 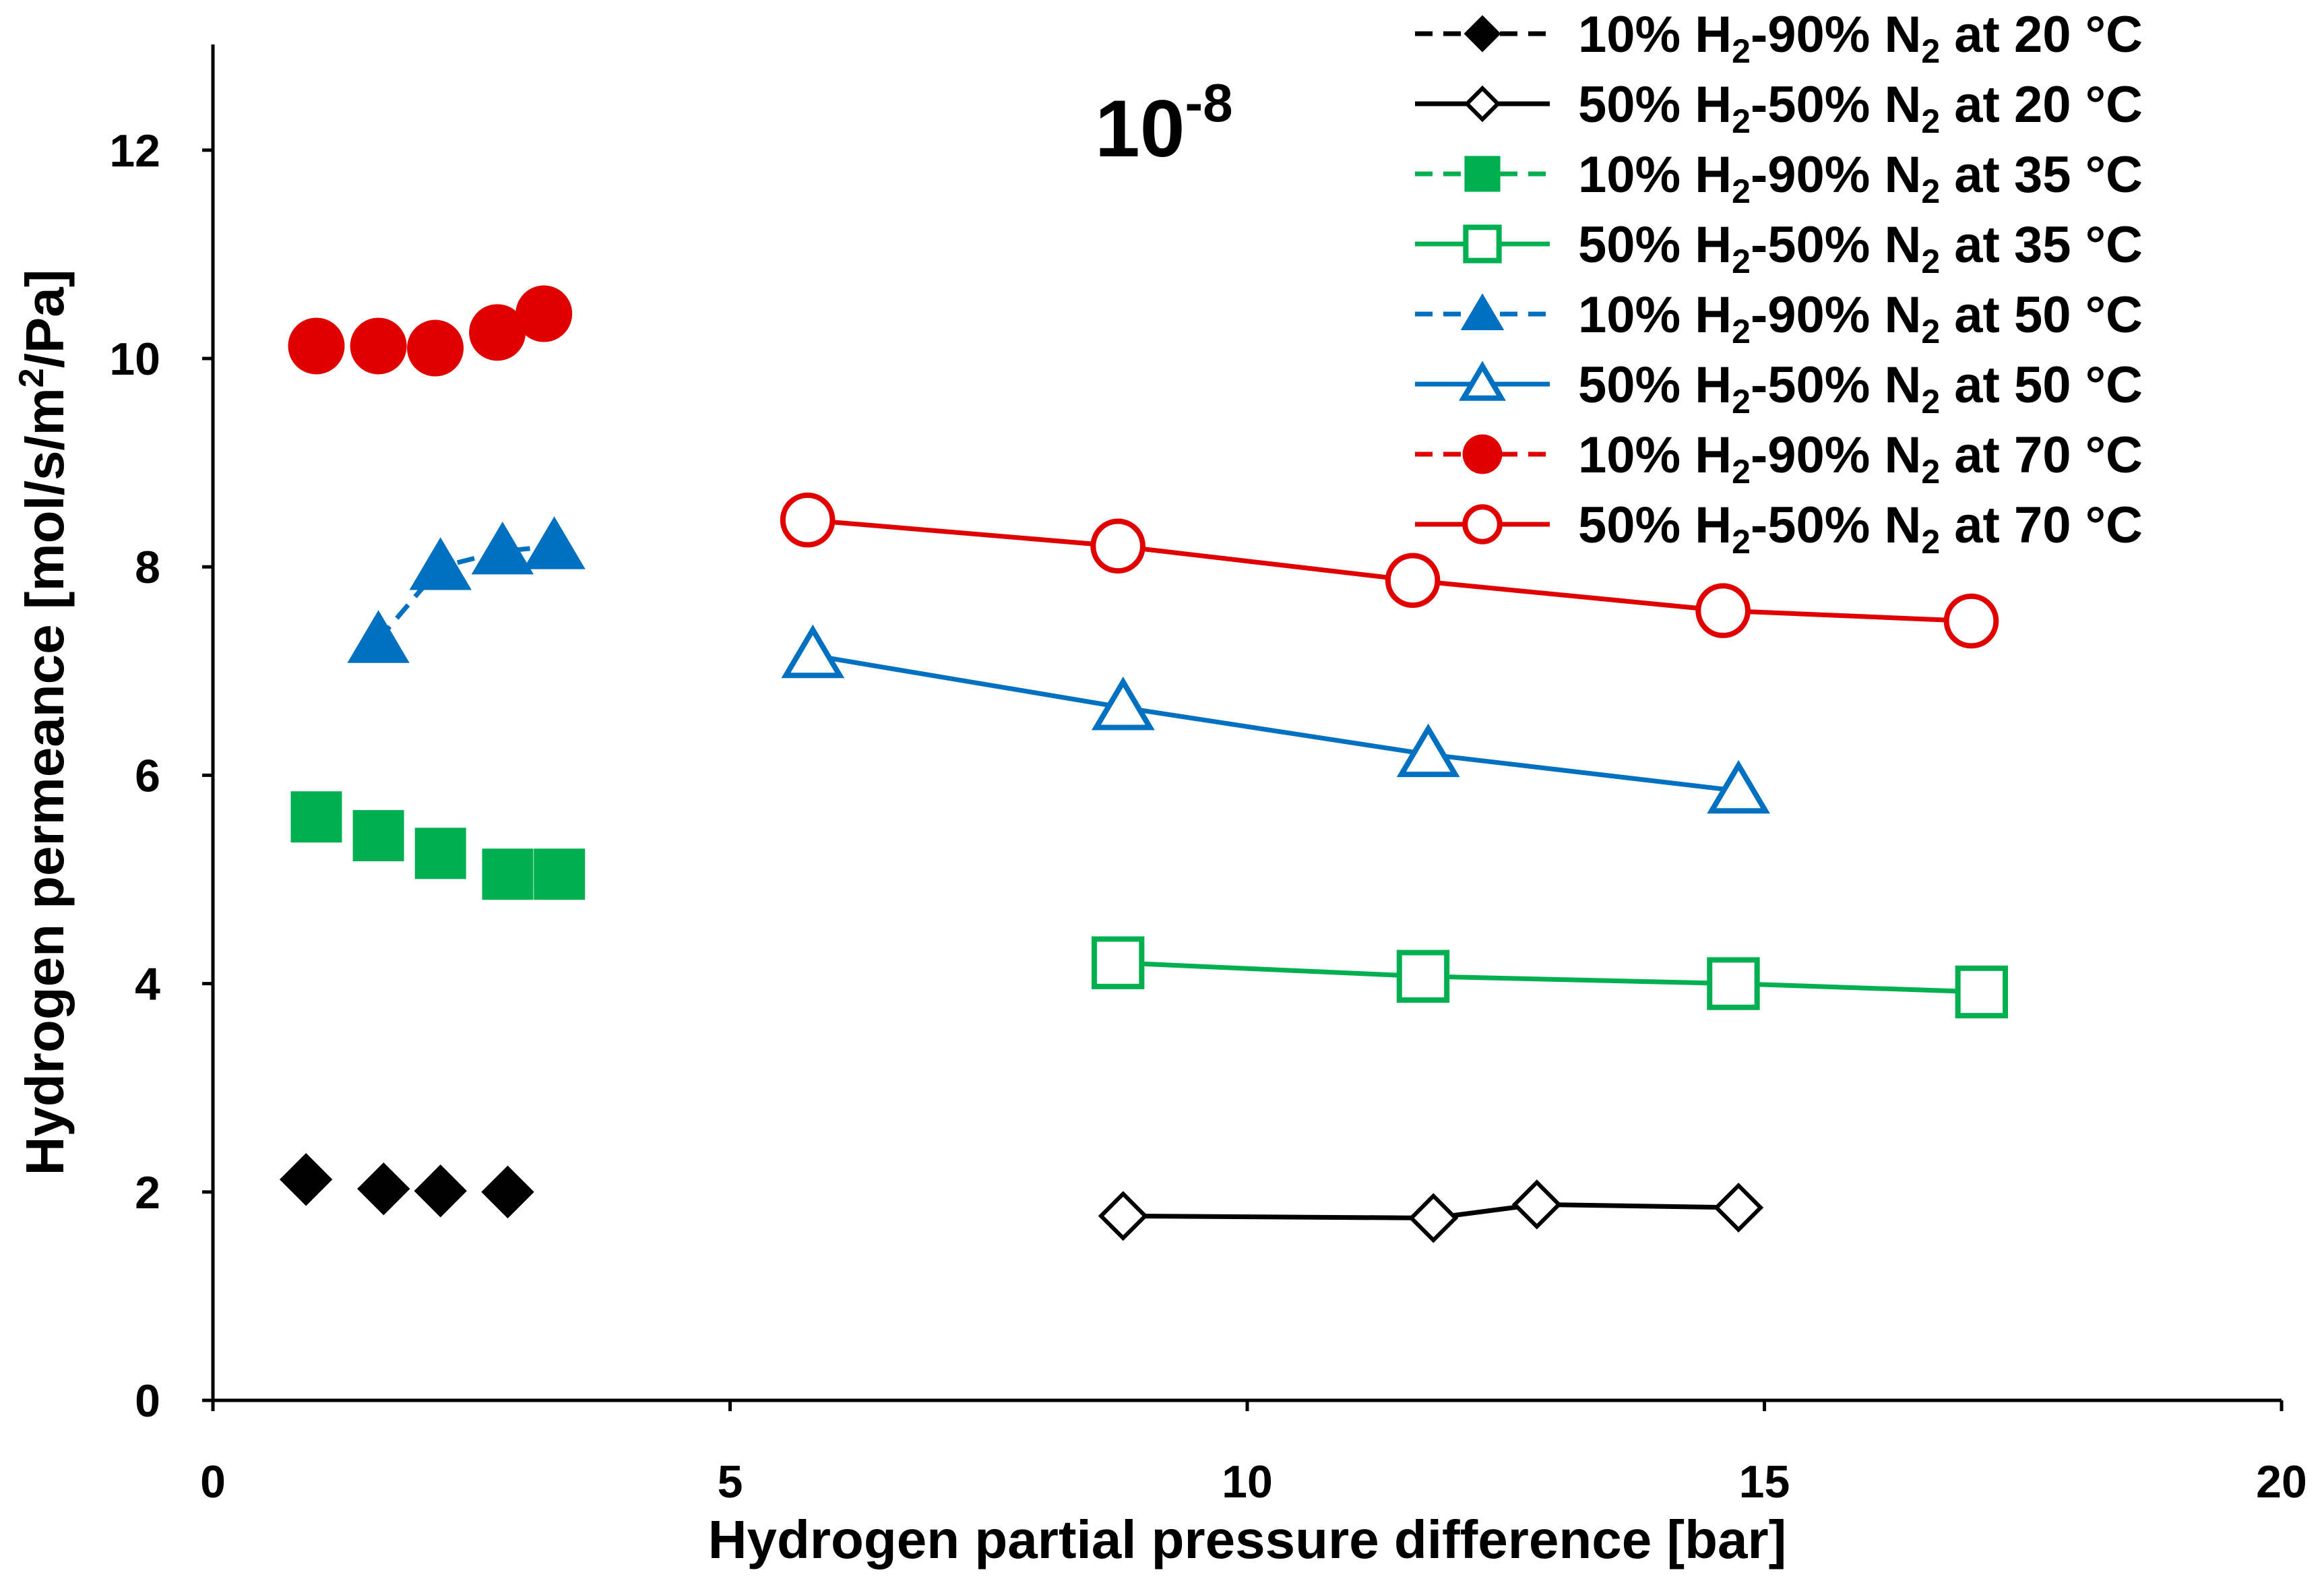 What do you see at coordinates (1208, 103) in the screenshot?
I see `scale-note-exponent: -8` at bounding box center [1208, 103].